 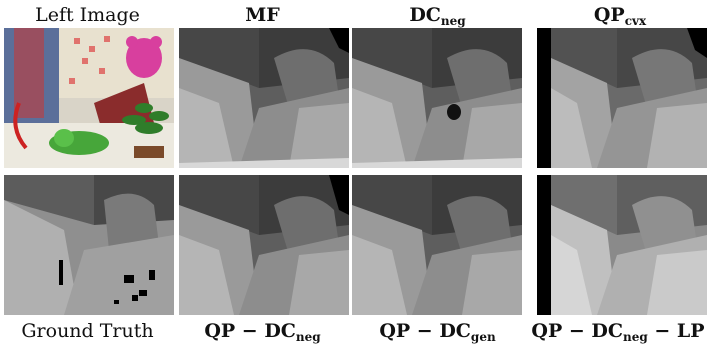 What do you see at coordinates (635, 21) in the screenshot?
I see `header-qp-cvx-sub: cvx` at bounding box center [635, 21].